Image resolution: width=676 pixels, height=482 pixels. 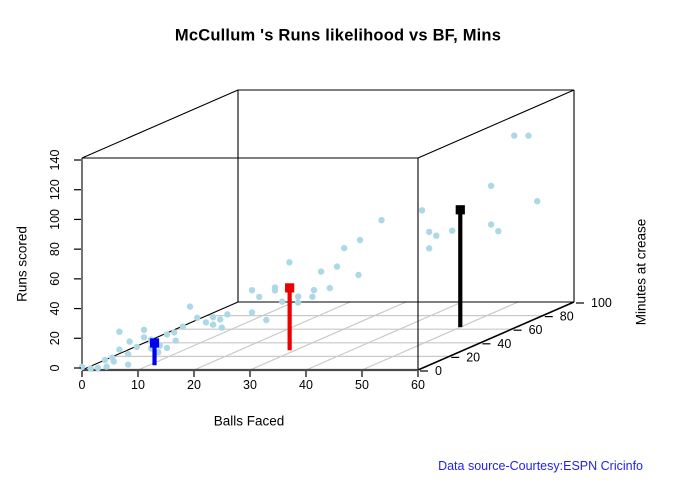 I want to click on chart-title: McCullum 's Runs likelihood vs BF, Mins, so click(x=338, y=35).